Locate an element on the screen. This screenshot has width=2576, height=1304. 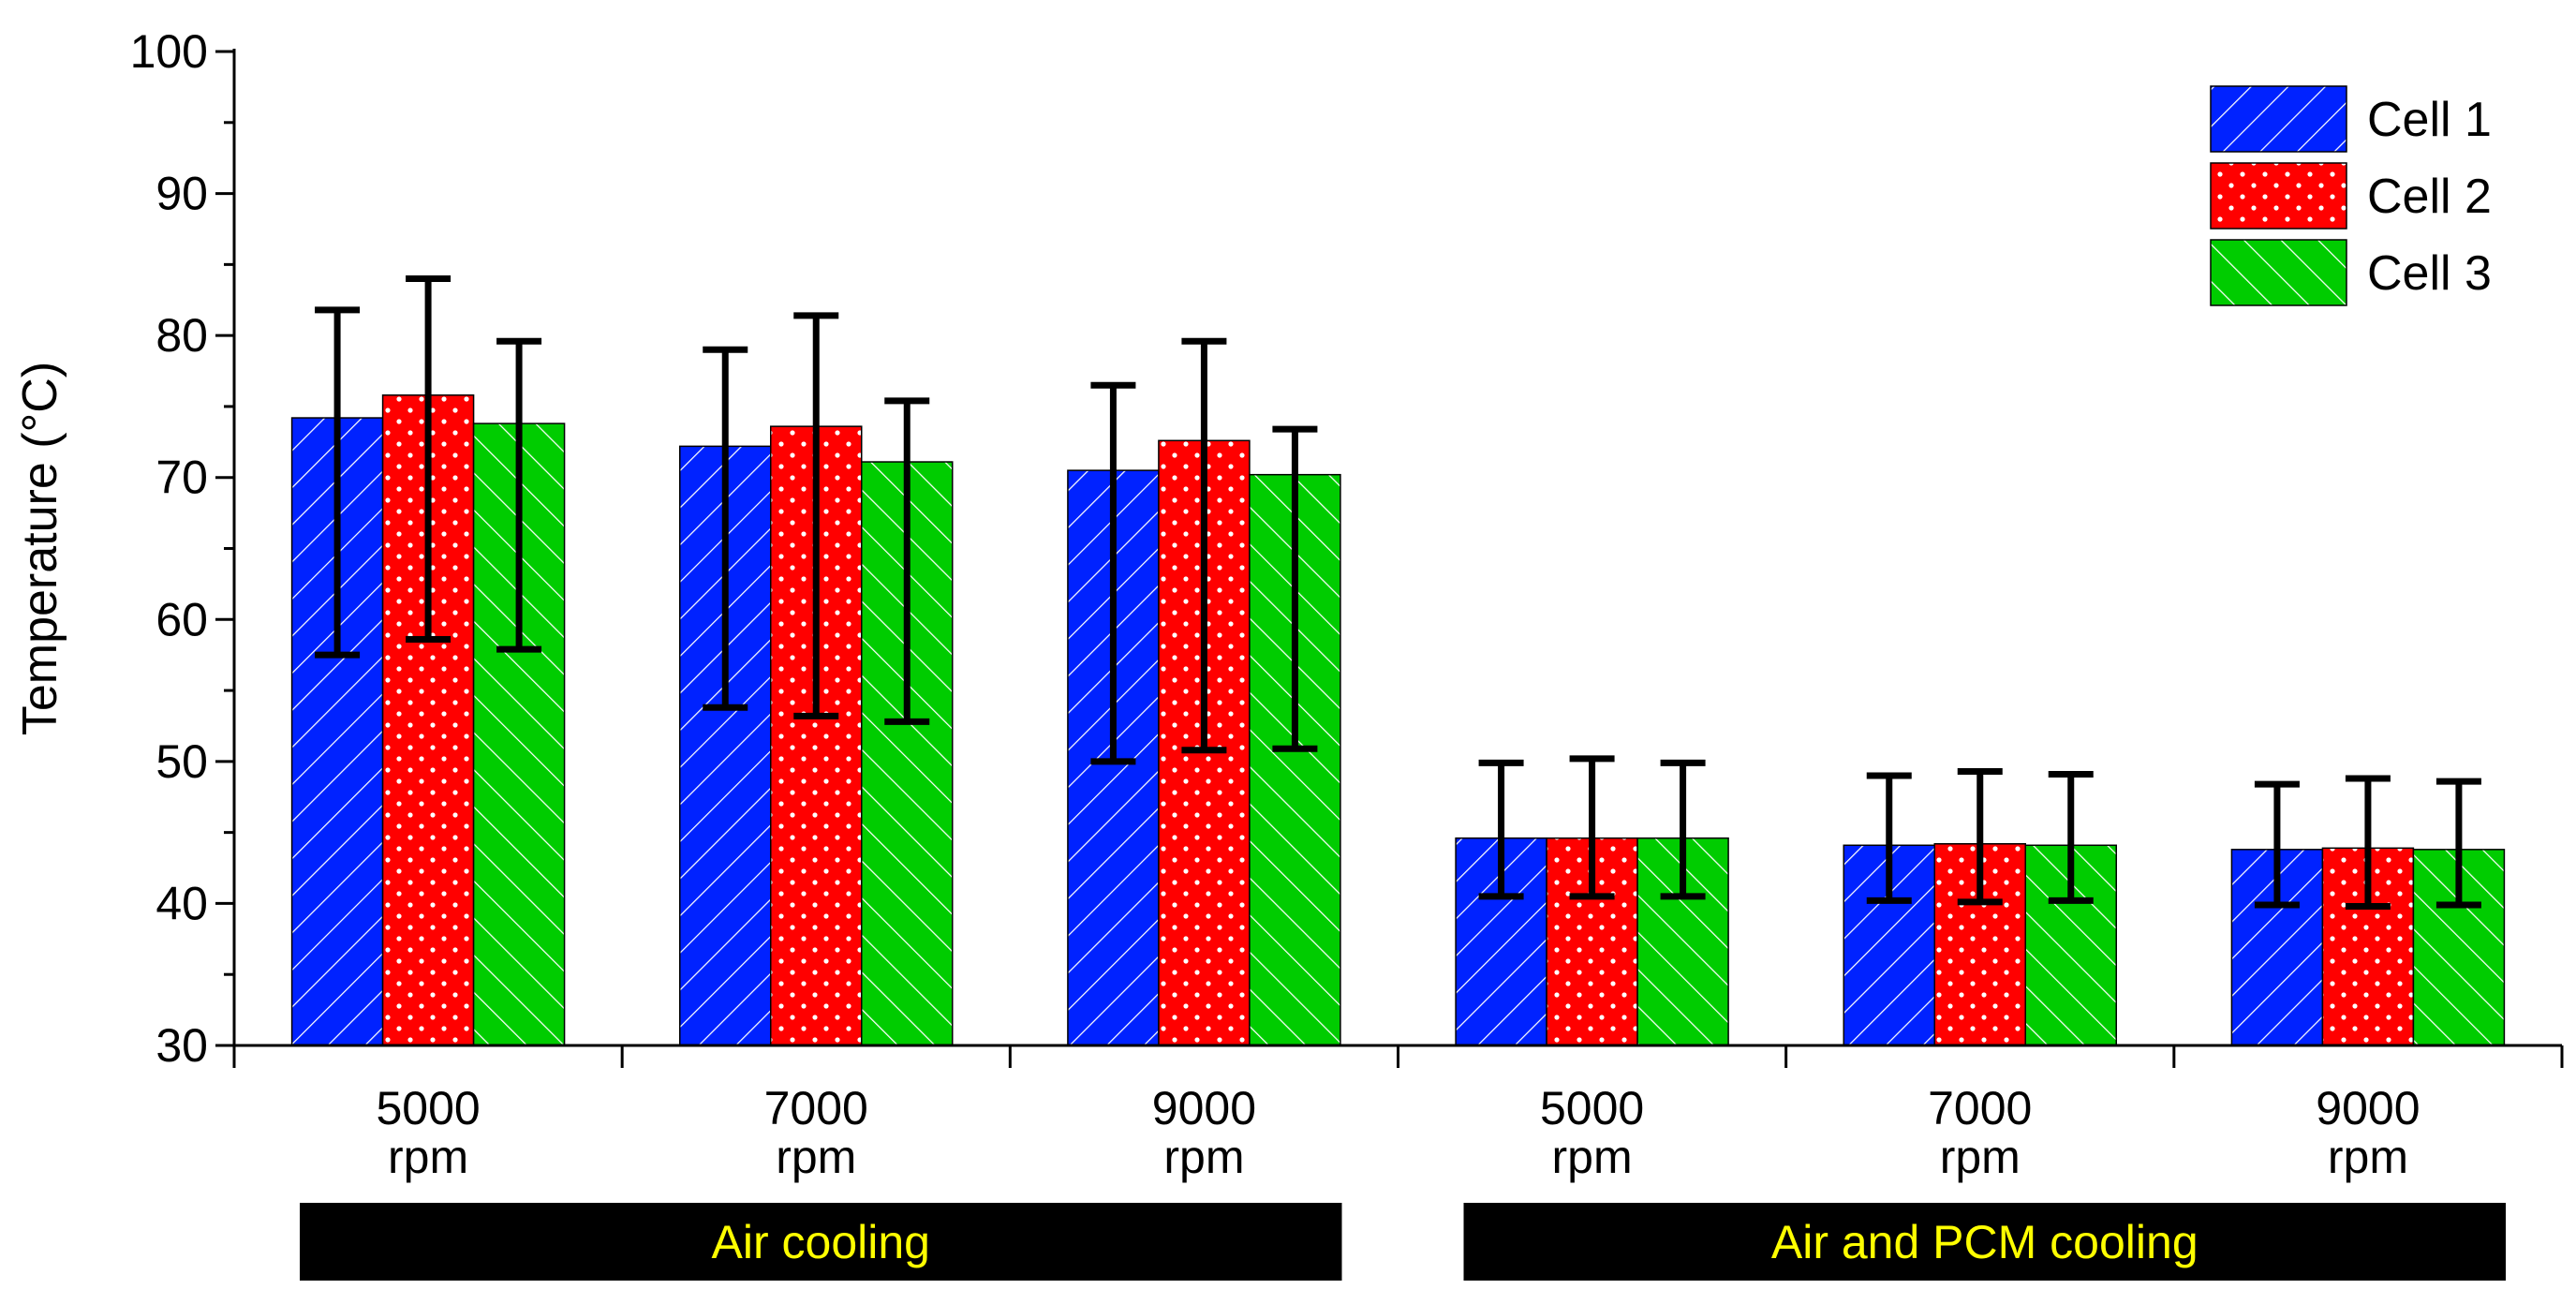
category-label-6-unit: rpm is located at coordinates (2368, 1157).